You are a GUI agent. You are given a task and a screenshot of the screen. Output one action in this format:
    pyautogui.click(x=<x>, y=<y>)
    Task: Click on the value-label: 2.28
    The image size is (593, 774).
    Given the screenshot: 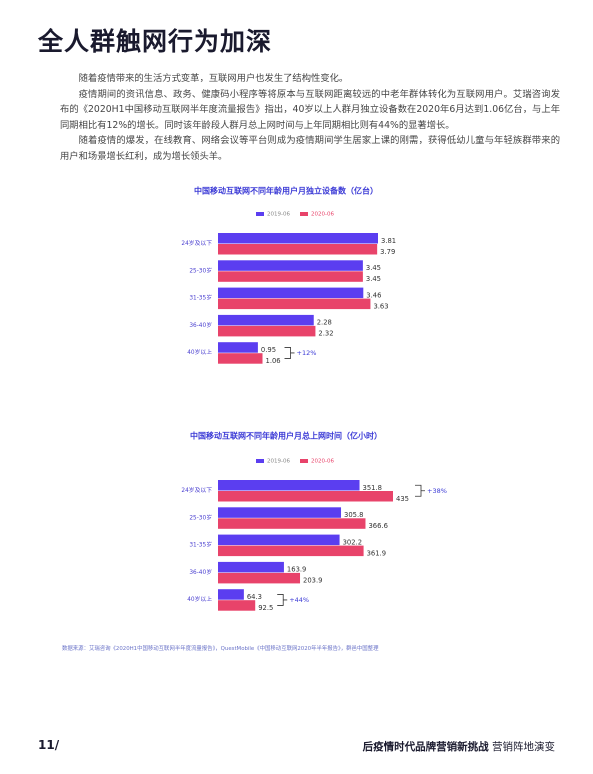 What is the action you would take?
    pyautogui.click(x=324, y=323)
    